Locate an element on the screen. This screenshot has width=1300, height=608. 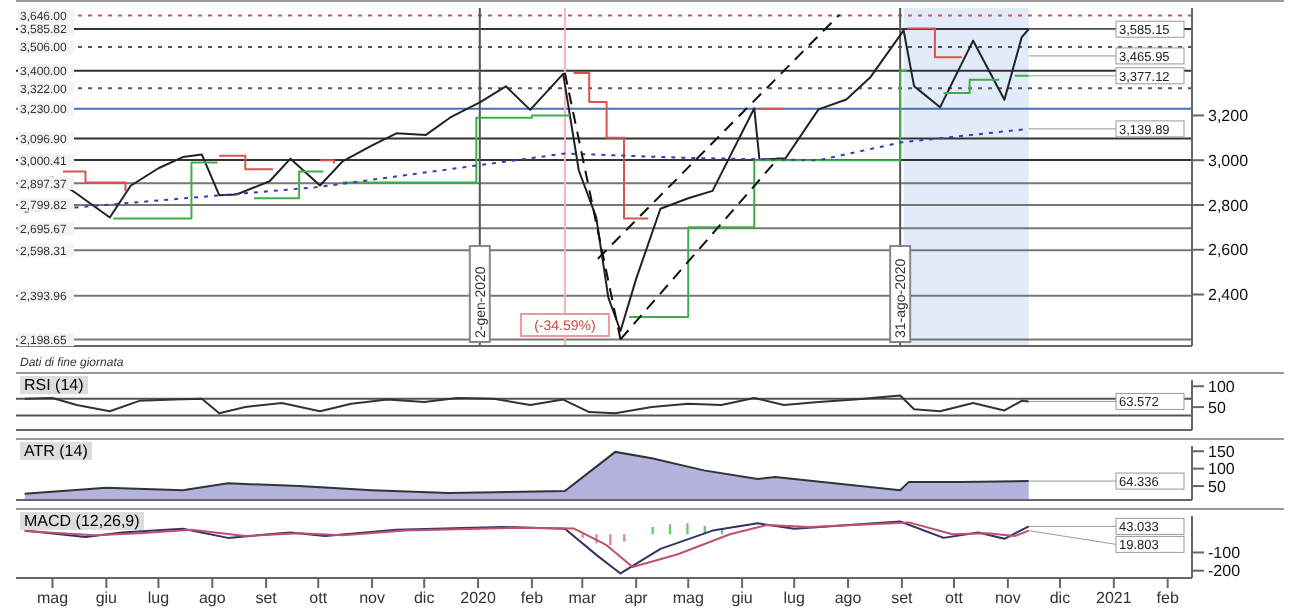
chart-title: ATR (14) is located at coordinates (56, 451).